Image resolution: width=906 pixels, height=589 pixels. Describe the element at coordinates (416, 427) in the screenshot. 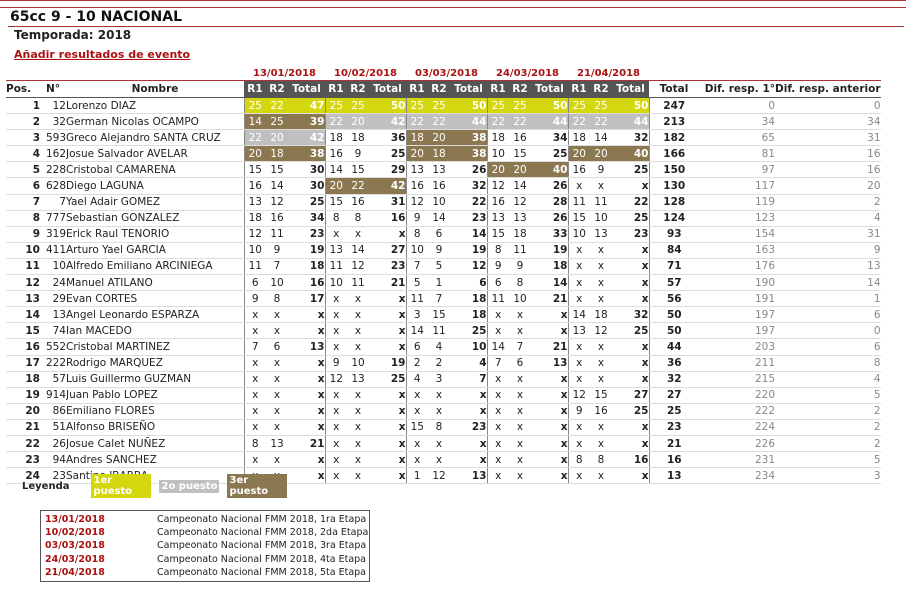

I see `cell-r1: 15` at that location.